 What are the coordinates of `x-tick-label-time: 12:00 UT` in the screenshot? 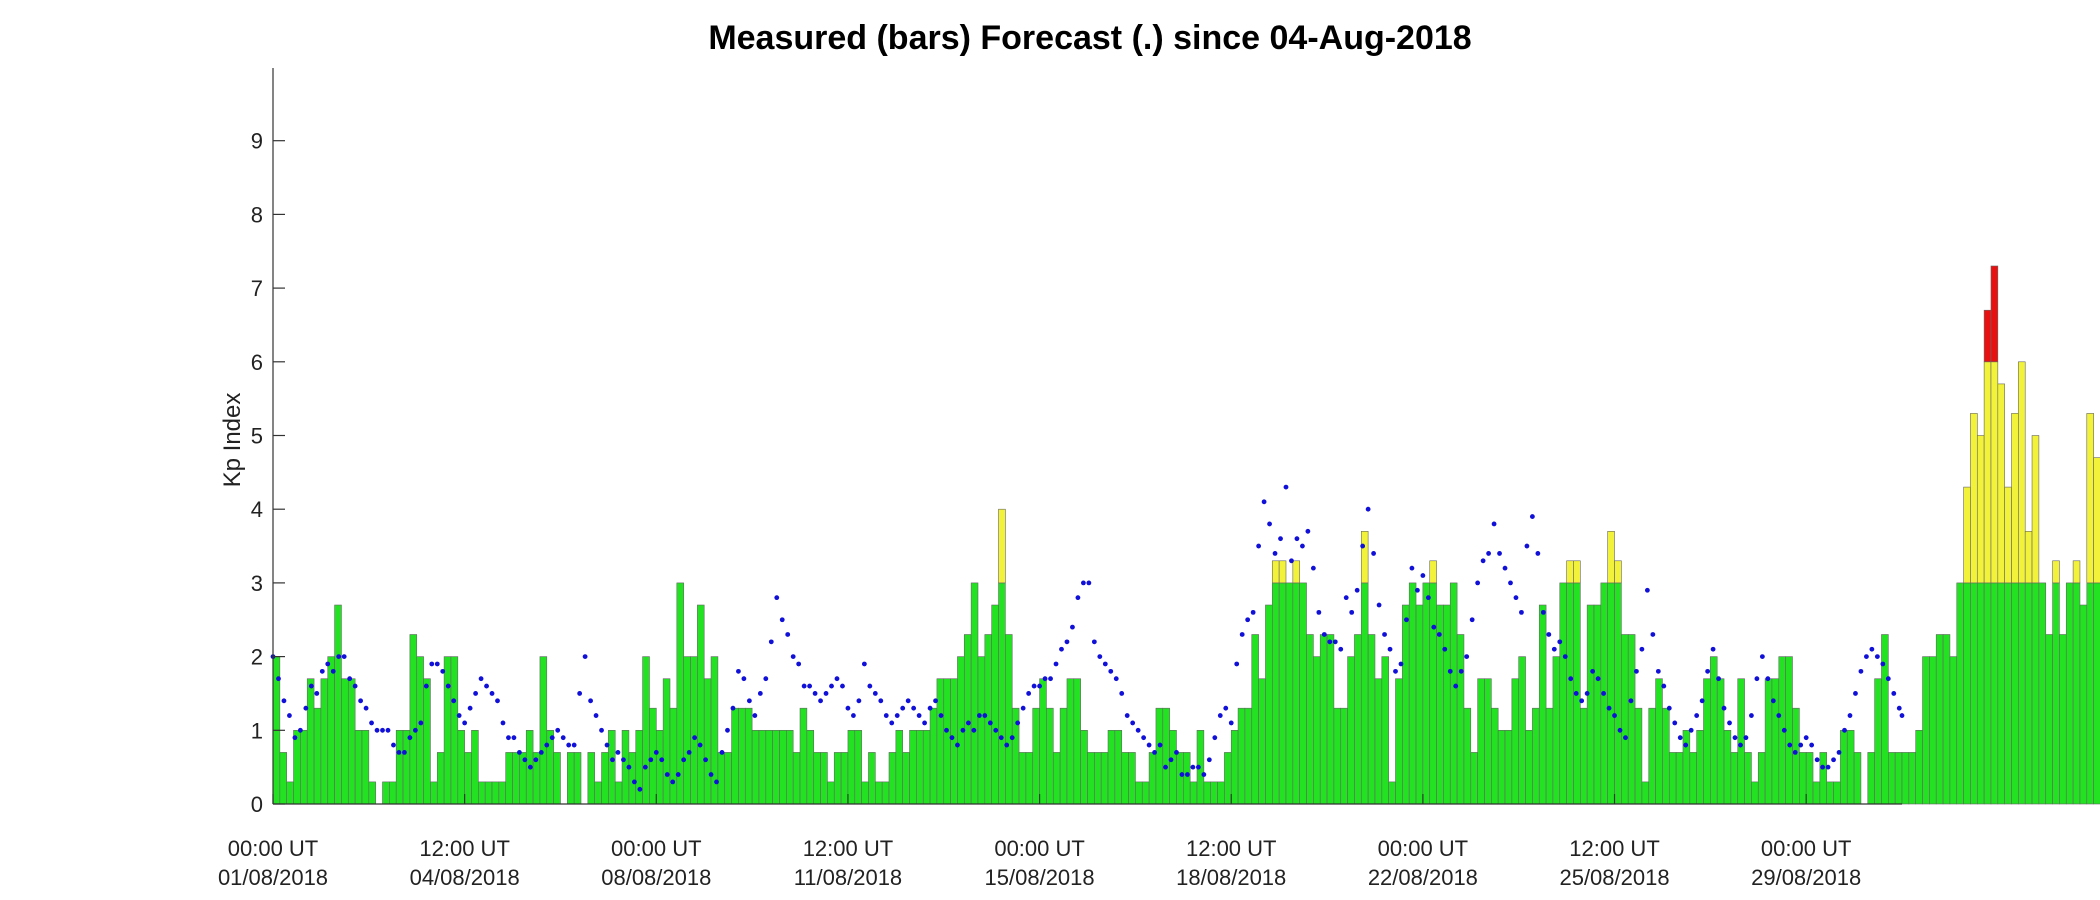 It's located at (464, 848).